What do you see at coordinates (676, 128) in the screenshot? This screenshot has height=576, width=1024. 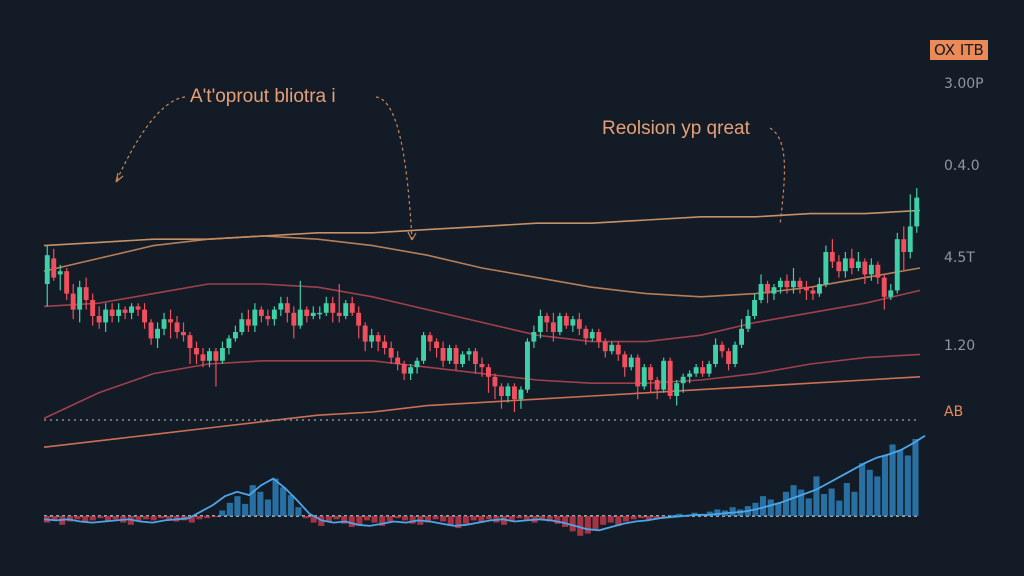 I see `annotation-text: Reolsion yp qreat` at bounding box center [676, 128].